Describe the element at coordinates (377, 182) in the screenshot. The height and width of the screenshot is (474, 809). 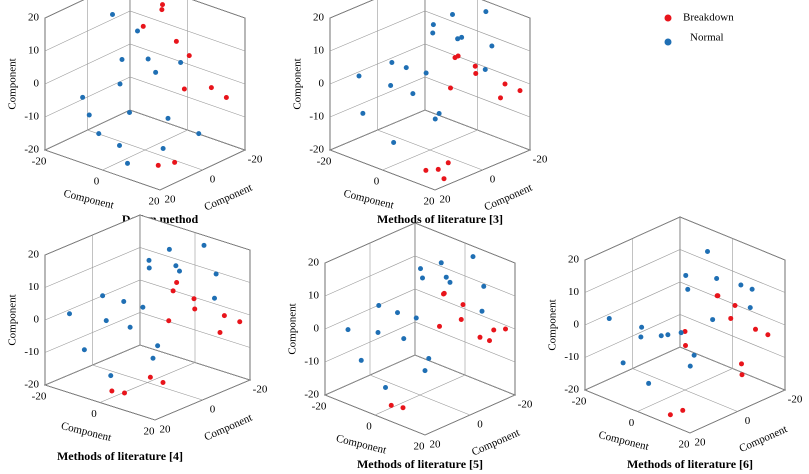
I see `x-tick-label: 0` at that location.